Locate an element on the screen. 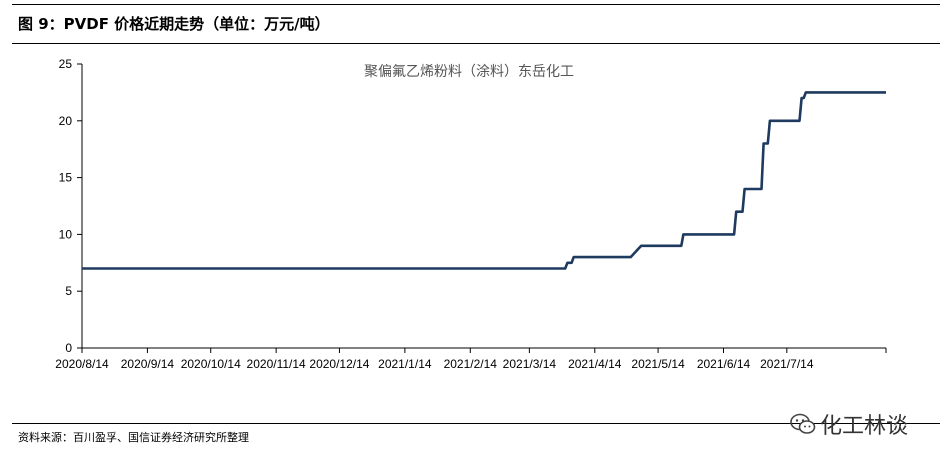  legend: 聚偏氟乙烯粉料（涂料）东岳化工 is located at coordinates (469, 72).